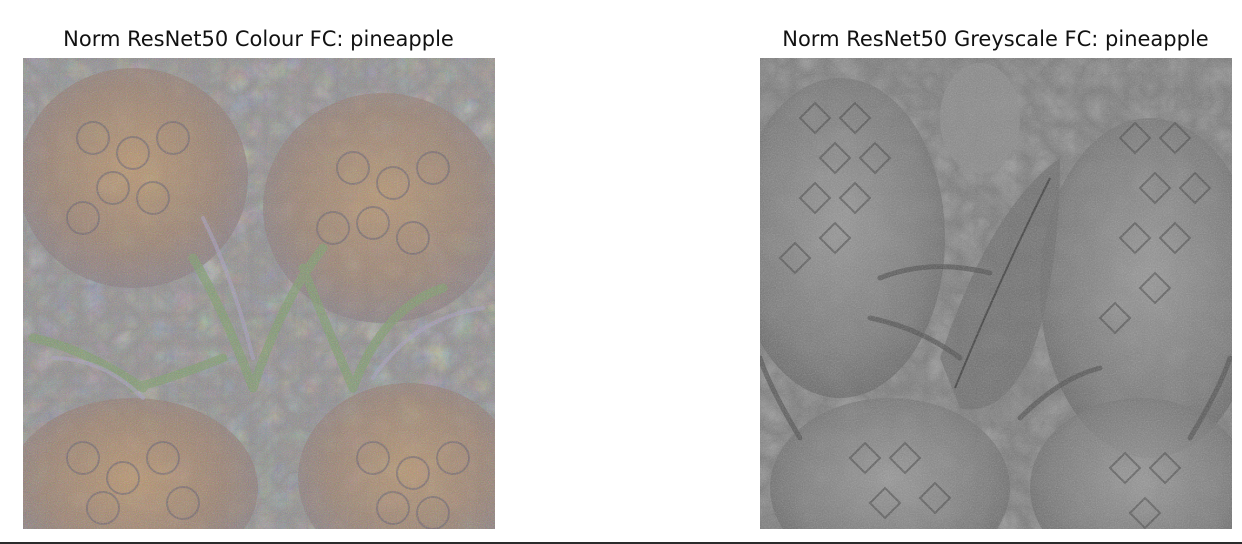 The width and height of the screenshot is (1242, 544). Describe the element at coordinates (258, 39) in the screenshot. I see `colour-panel-title: Norm ResNet50 Colour FC: pineapple` at that location.